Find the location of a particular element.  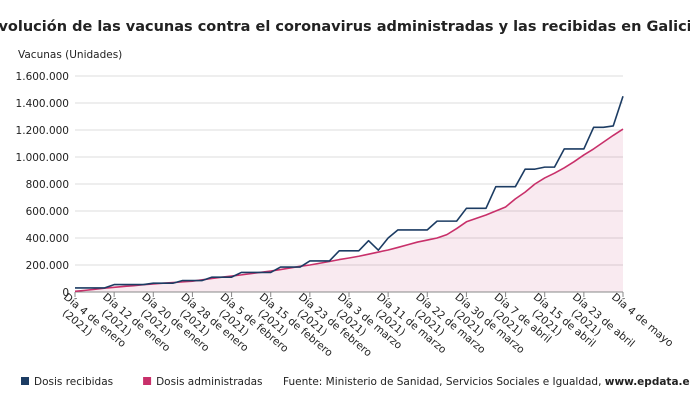

legend-label: Dosis recibidas is located at coordinates (73, 382).